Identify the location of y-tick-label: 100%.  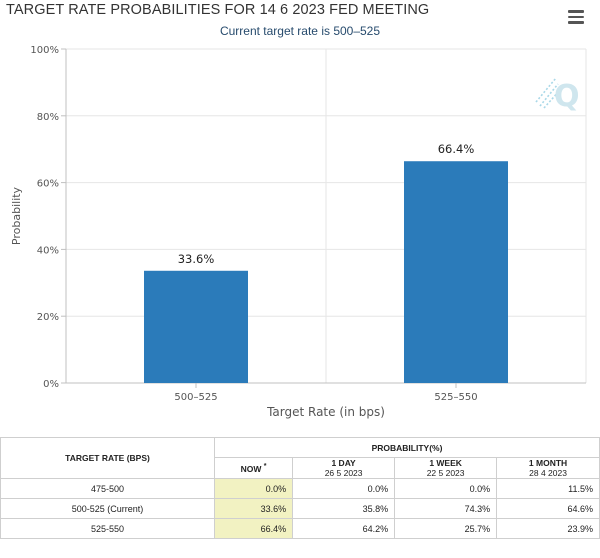
(44, 50).